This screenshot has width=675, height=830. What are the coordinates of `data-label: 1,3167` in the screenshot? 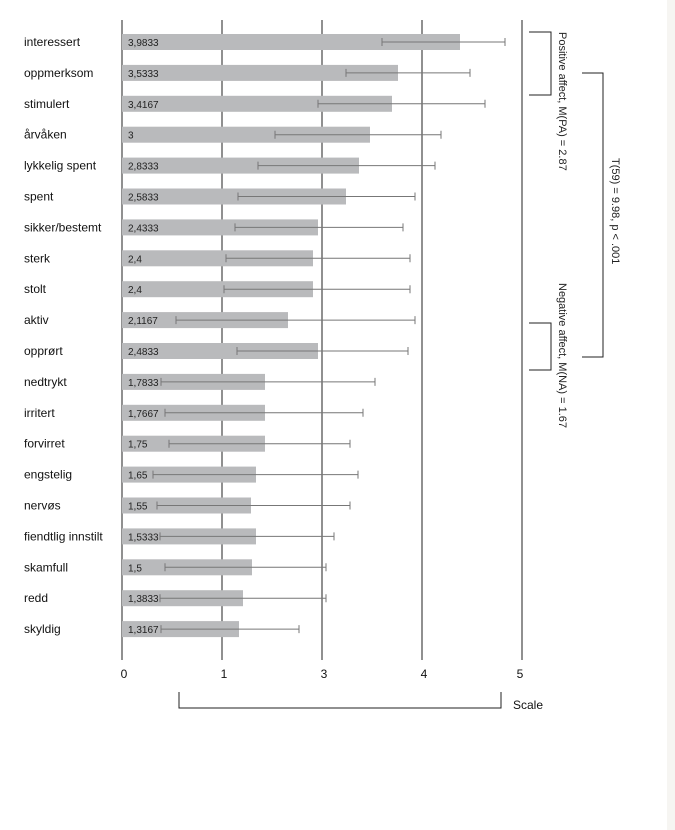 It's located at (143, 630).